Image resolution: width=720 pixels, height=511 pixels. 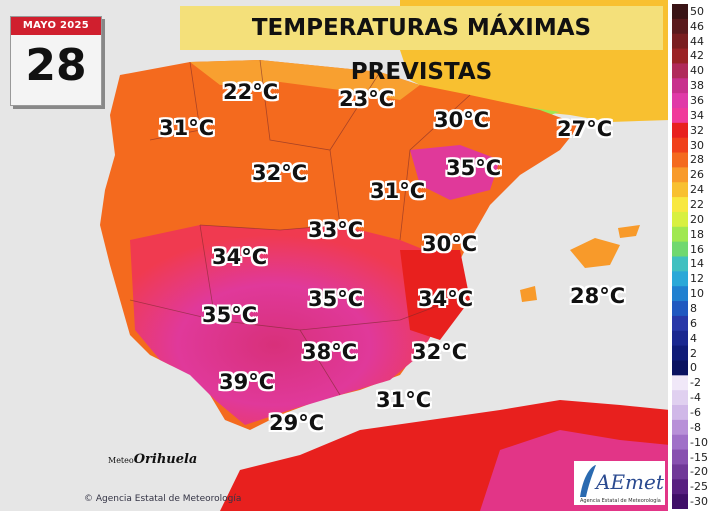 What do you see at coordinates (450, 244) in the screenshot?
I see `temp-label: 30°C` at bounding box center [450, 244].